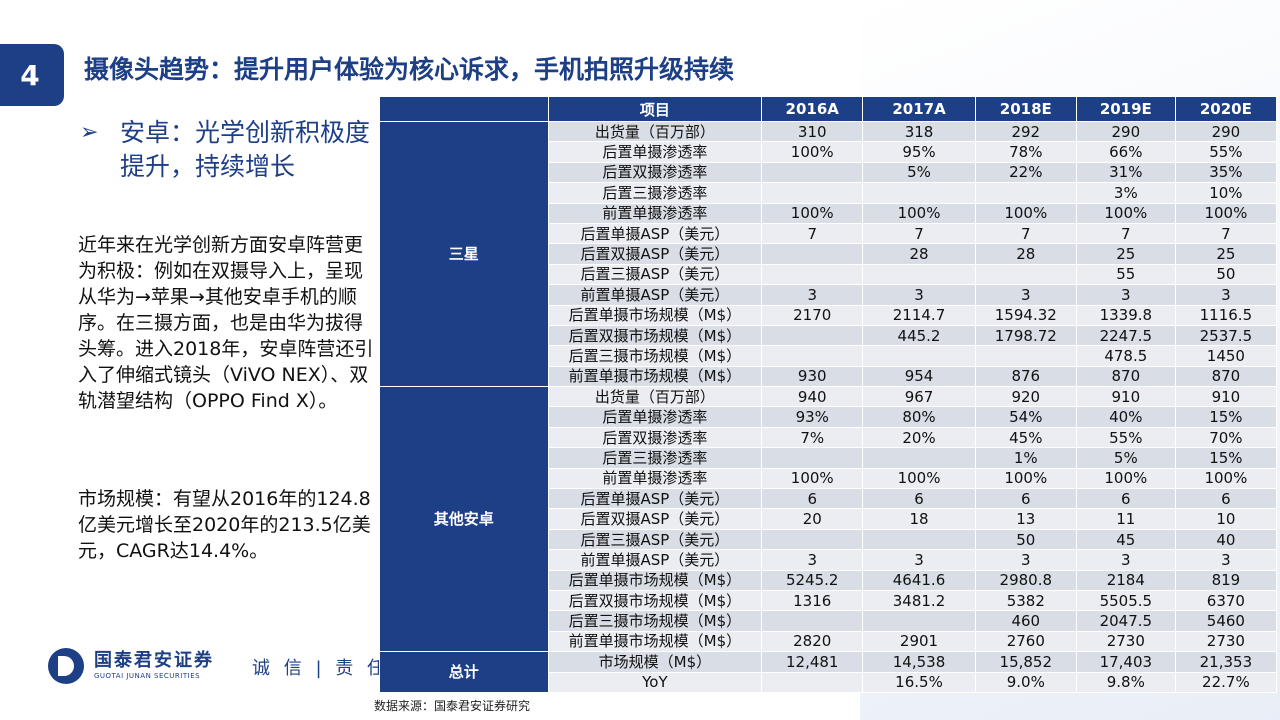 This screenshot has height=720, width=1280. What do you see at coordinates (919, 438) in the screenshot?
I see `table-cell: 20%` at bounding box center [919, 438].